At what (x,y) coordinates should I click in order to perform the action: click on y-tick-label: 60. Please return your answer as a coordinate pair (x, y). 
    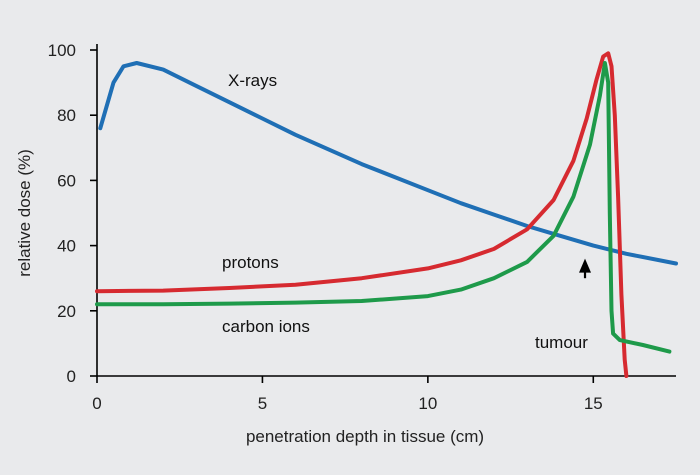
    Looking at the image, I should click on (66, 180).